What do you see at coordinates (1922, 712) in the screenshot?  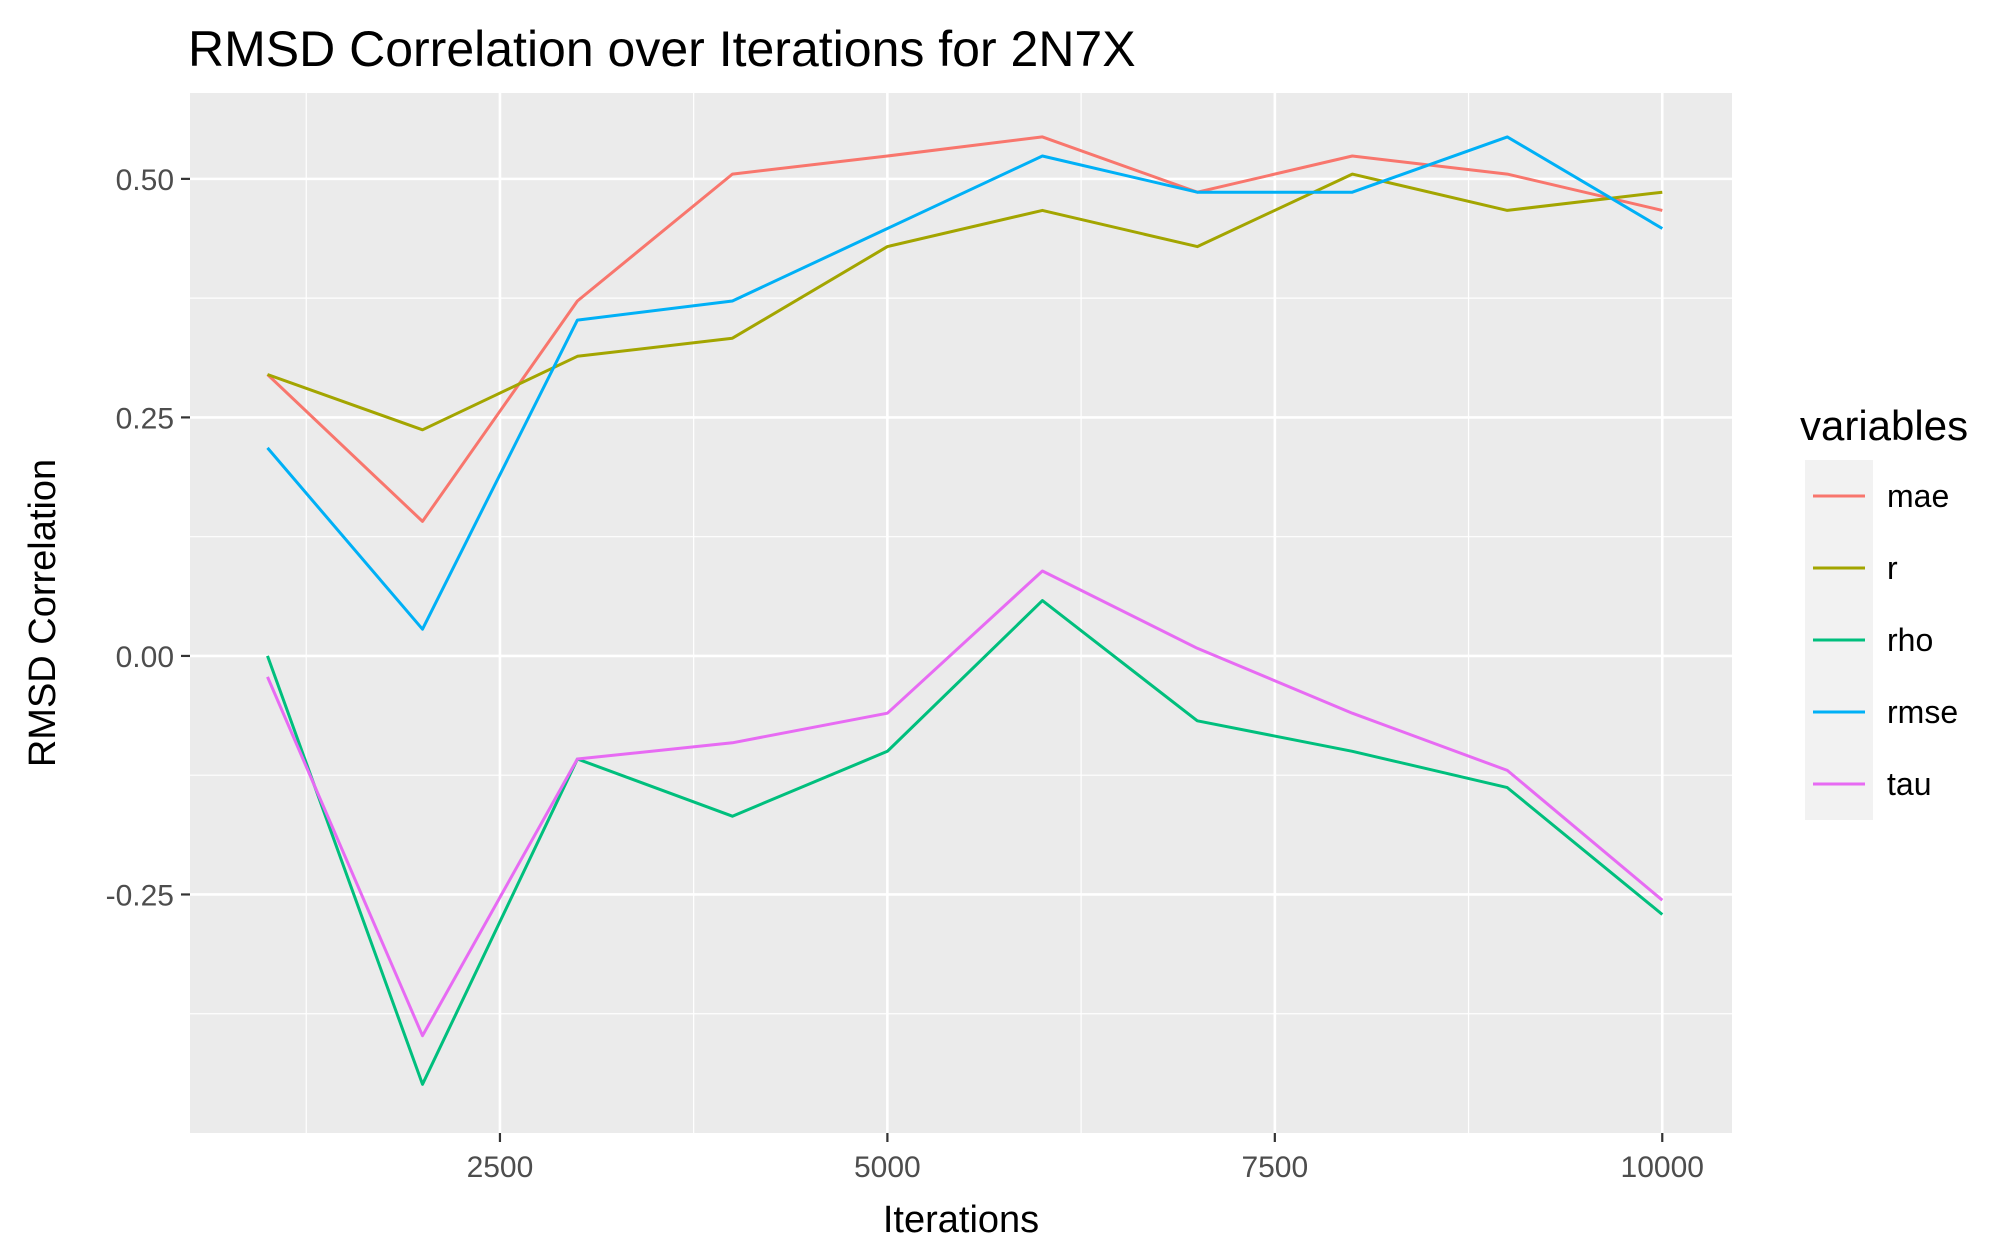 I see `legend-label-rmse: rmse` at bounding box center [1922, 712].